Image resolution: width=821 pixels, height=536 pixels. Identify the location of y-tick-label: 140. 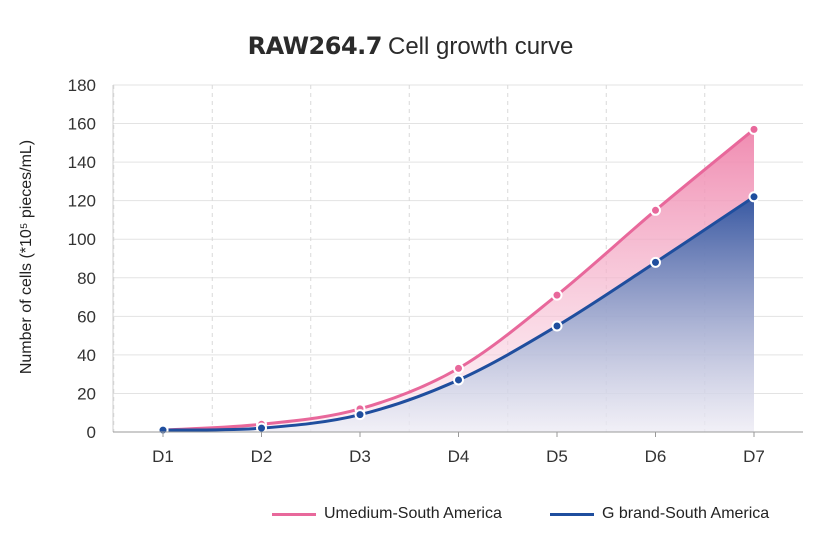
(82, 162).